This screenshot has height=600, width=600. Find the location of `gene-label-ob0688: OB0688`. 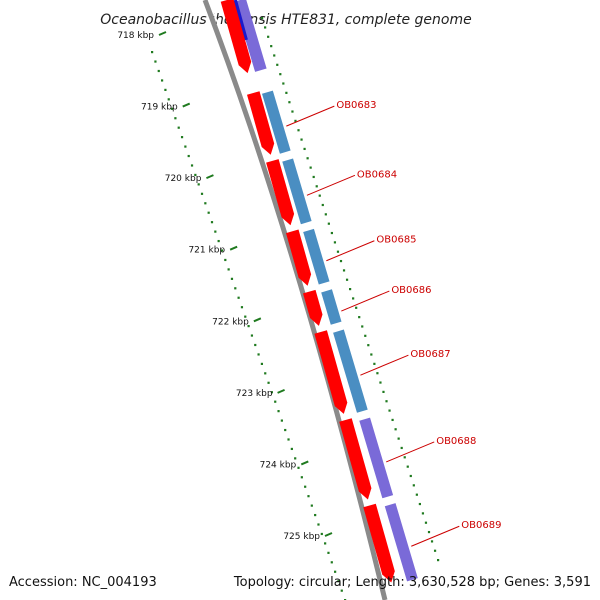

gene-label-ob0688: OB0688 is located at coordinates (456, 441).